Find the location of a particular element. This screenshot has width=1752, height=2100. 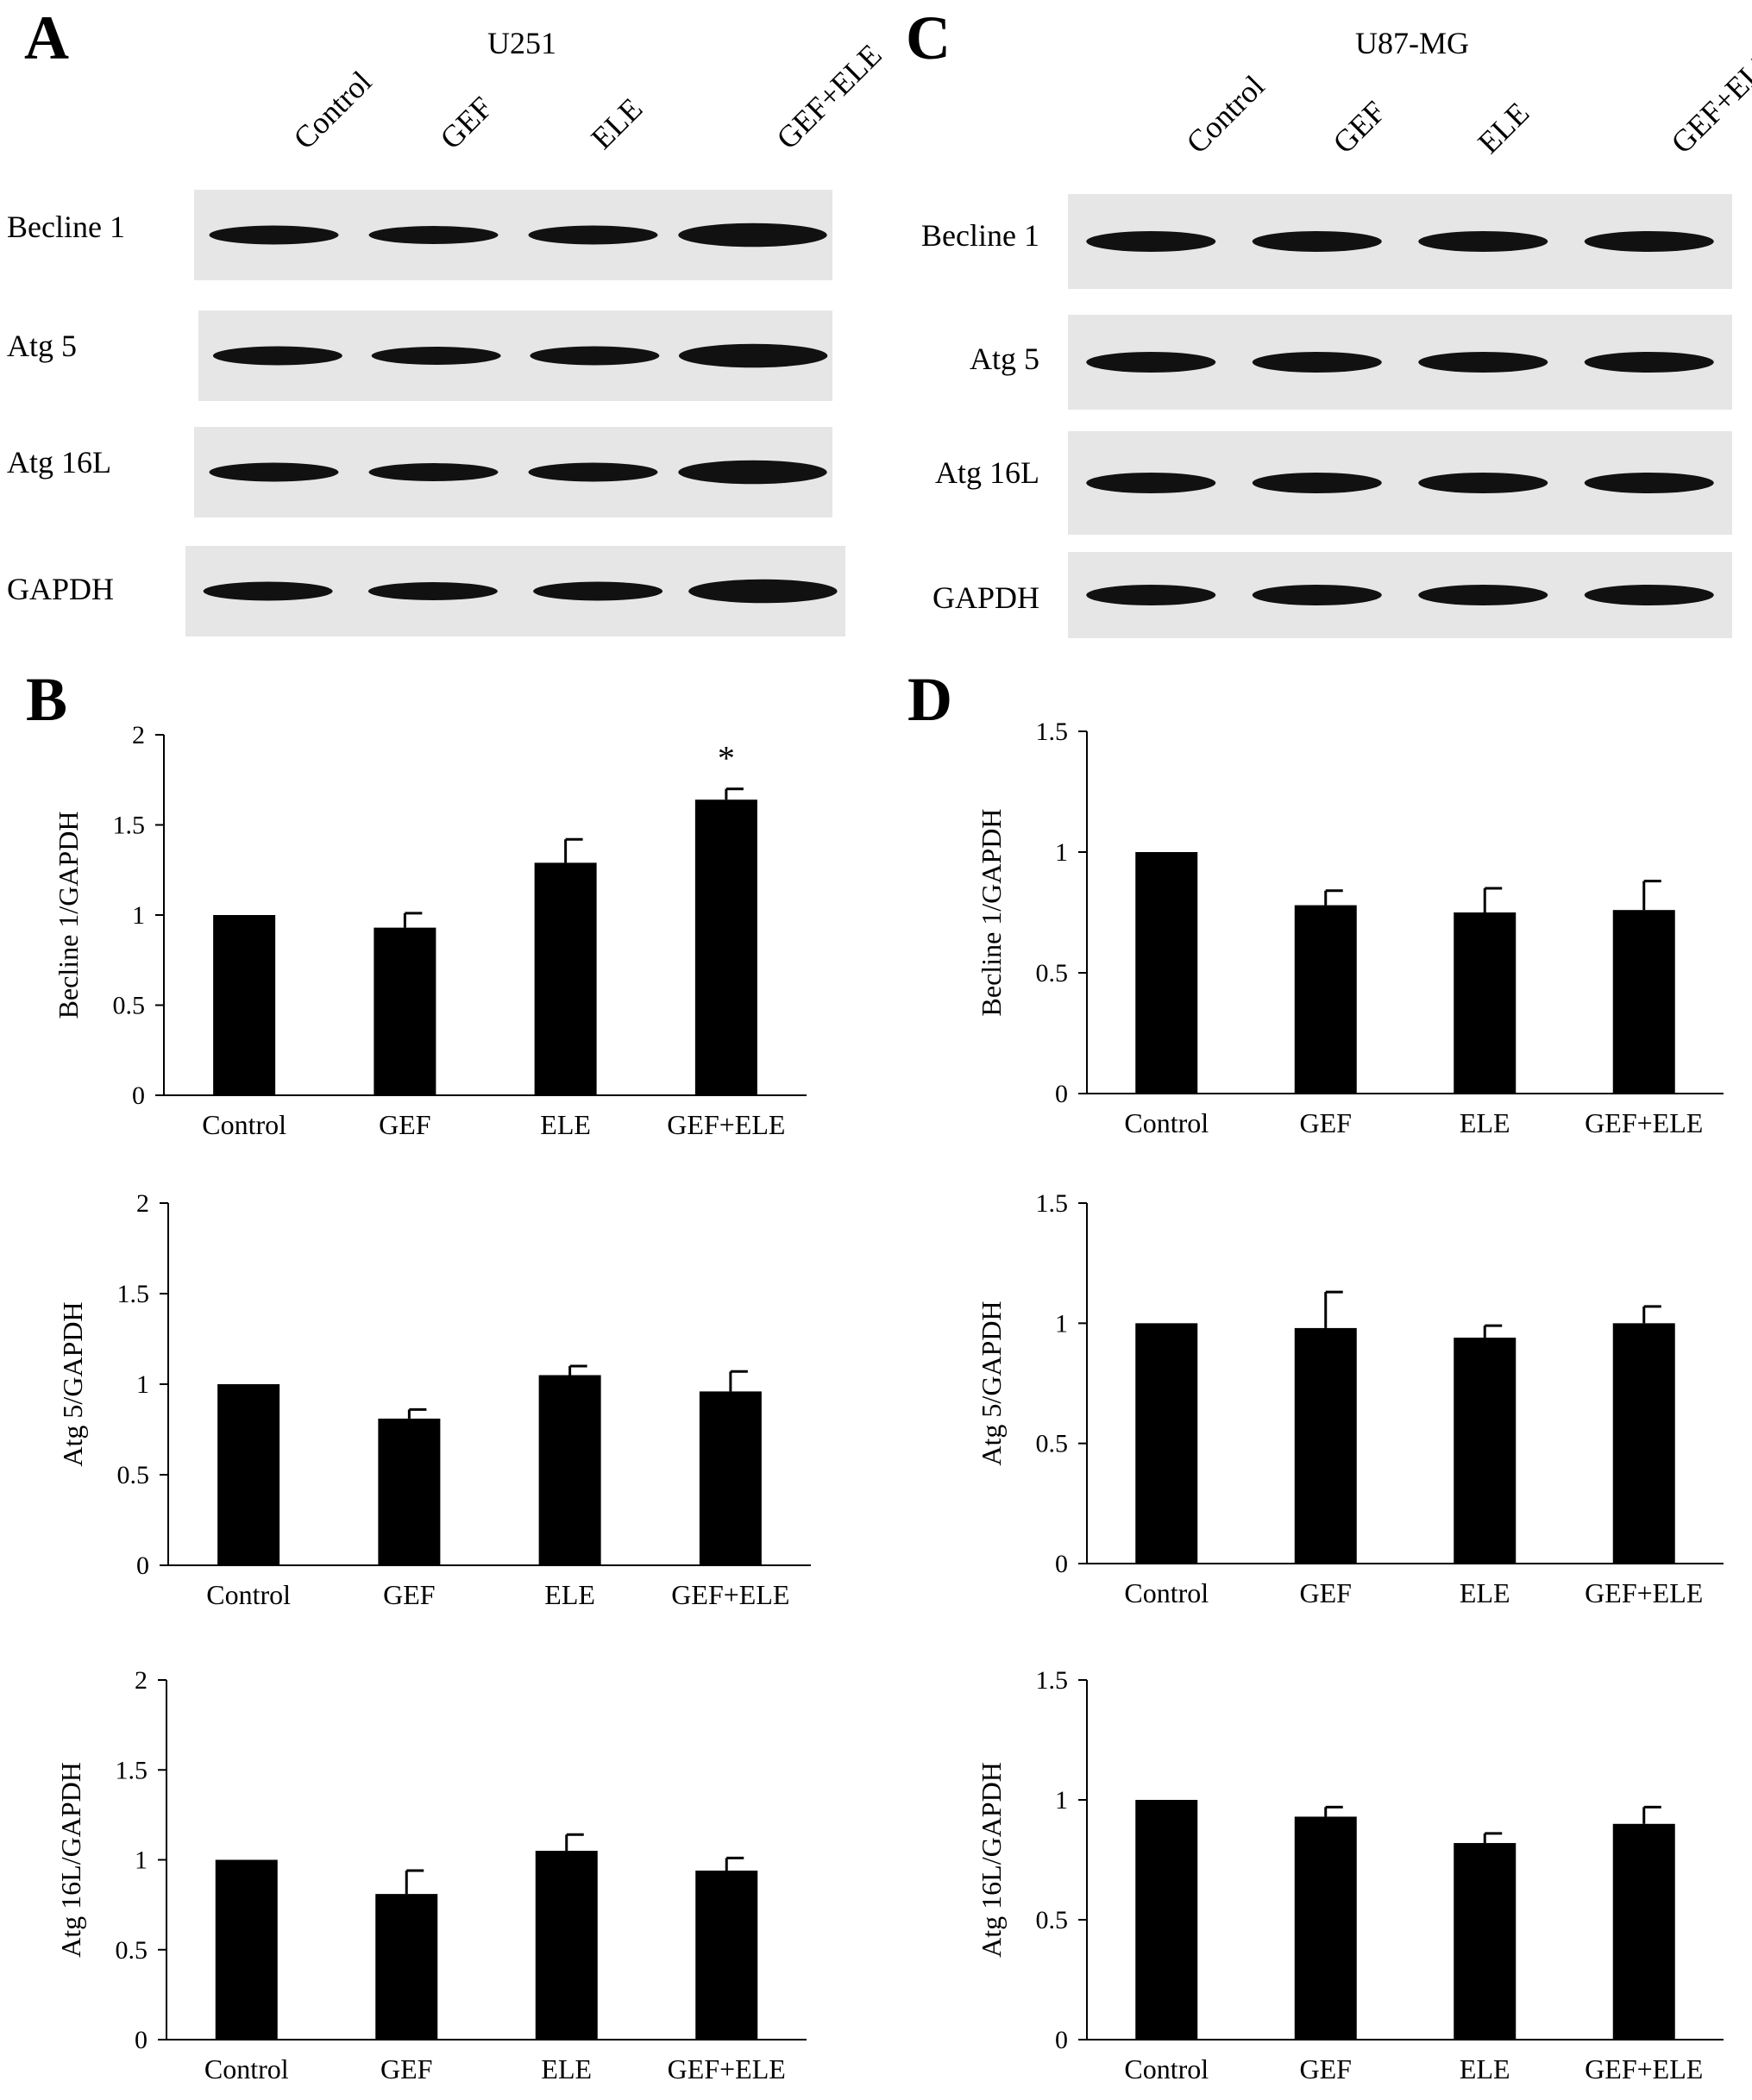

blot-label-a-atg-16l: Atg 16L is located at coordinates (59, 462).